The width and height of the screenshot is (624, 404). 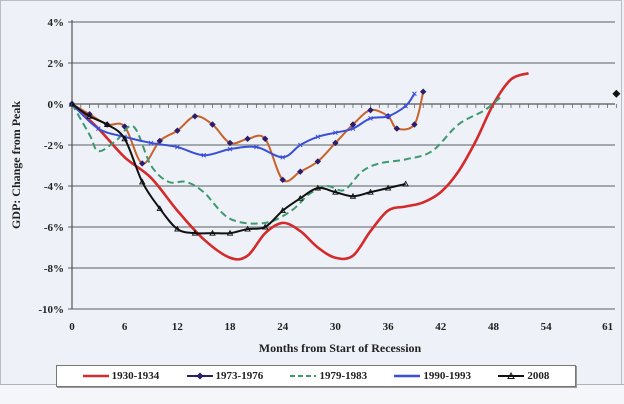 I want to click on legend-item-2008: 2008, so click(x=523, y=376).